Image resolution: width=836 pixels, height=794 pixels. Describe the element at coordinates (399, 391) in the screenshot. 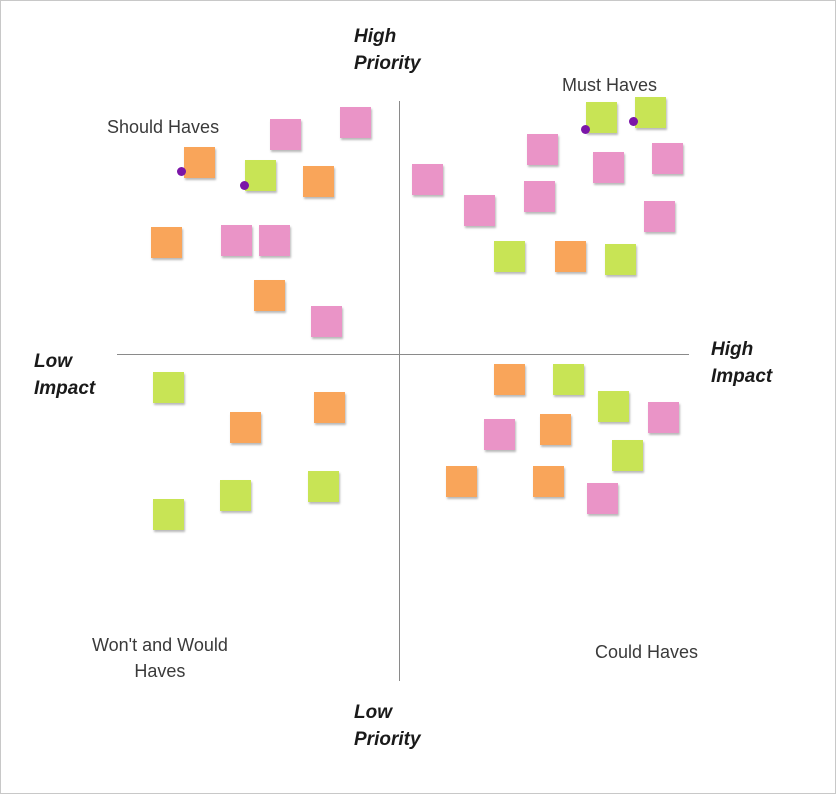

I see `vertical-axis` at that location.